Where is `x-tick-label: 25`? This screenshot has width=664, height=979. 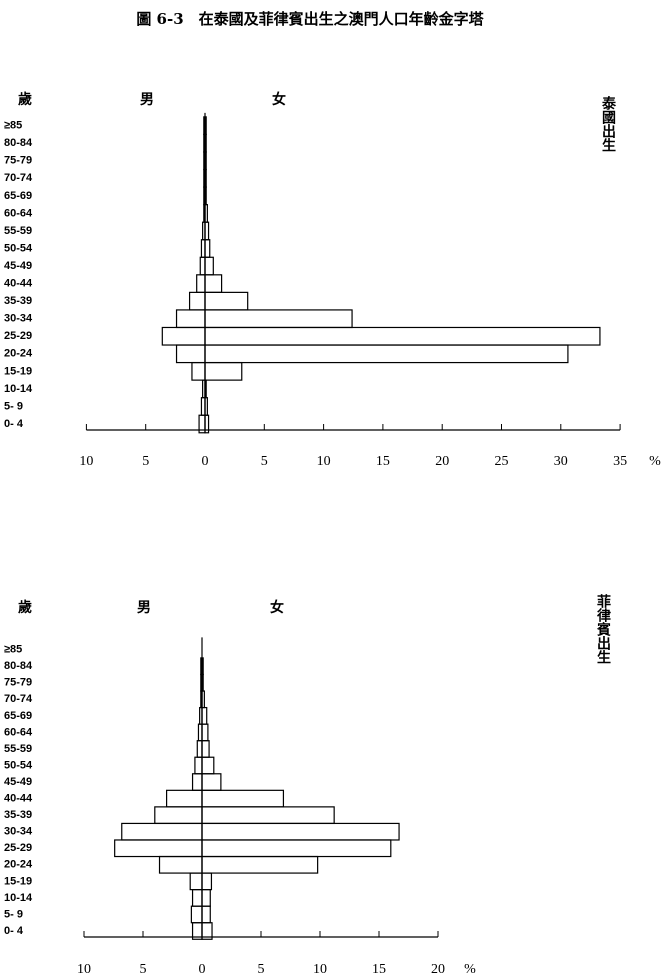
x-tick-label: 25 is located at coordinates (502, 461).